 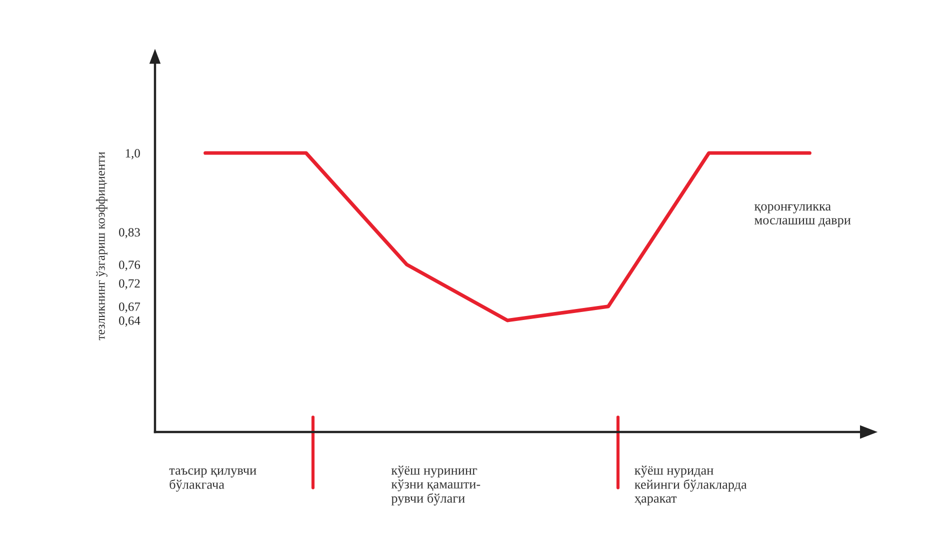 What do you see at coordinates (129, 307) in the screenshot?
I see `y-tick-label: 0,67` at bounding box center [129, 307].